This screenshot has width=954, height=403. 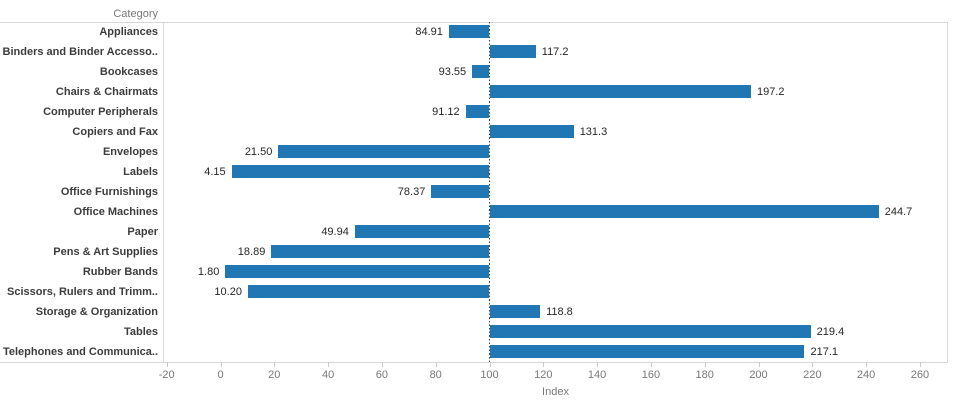 I want to click on axis-tick-label: 60, so click(x=382, y=375).